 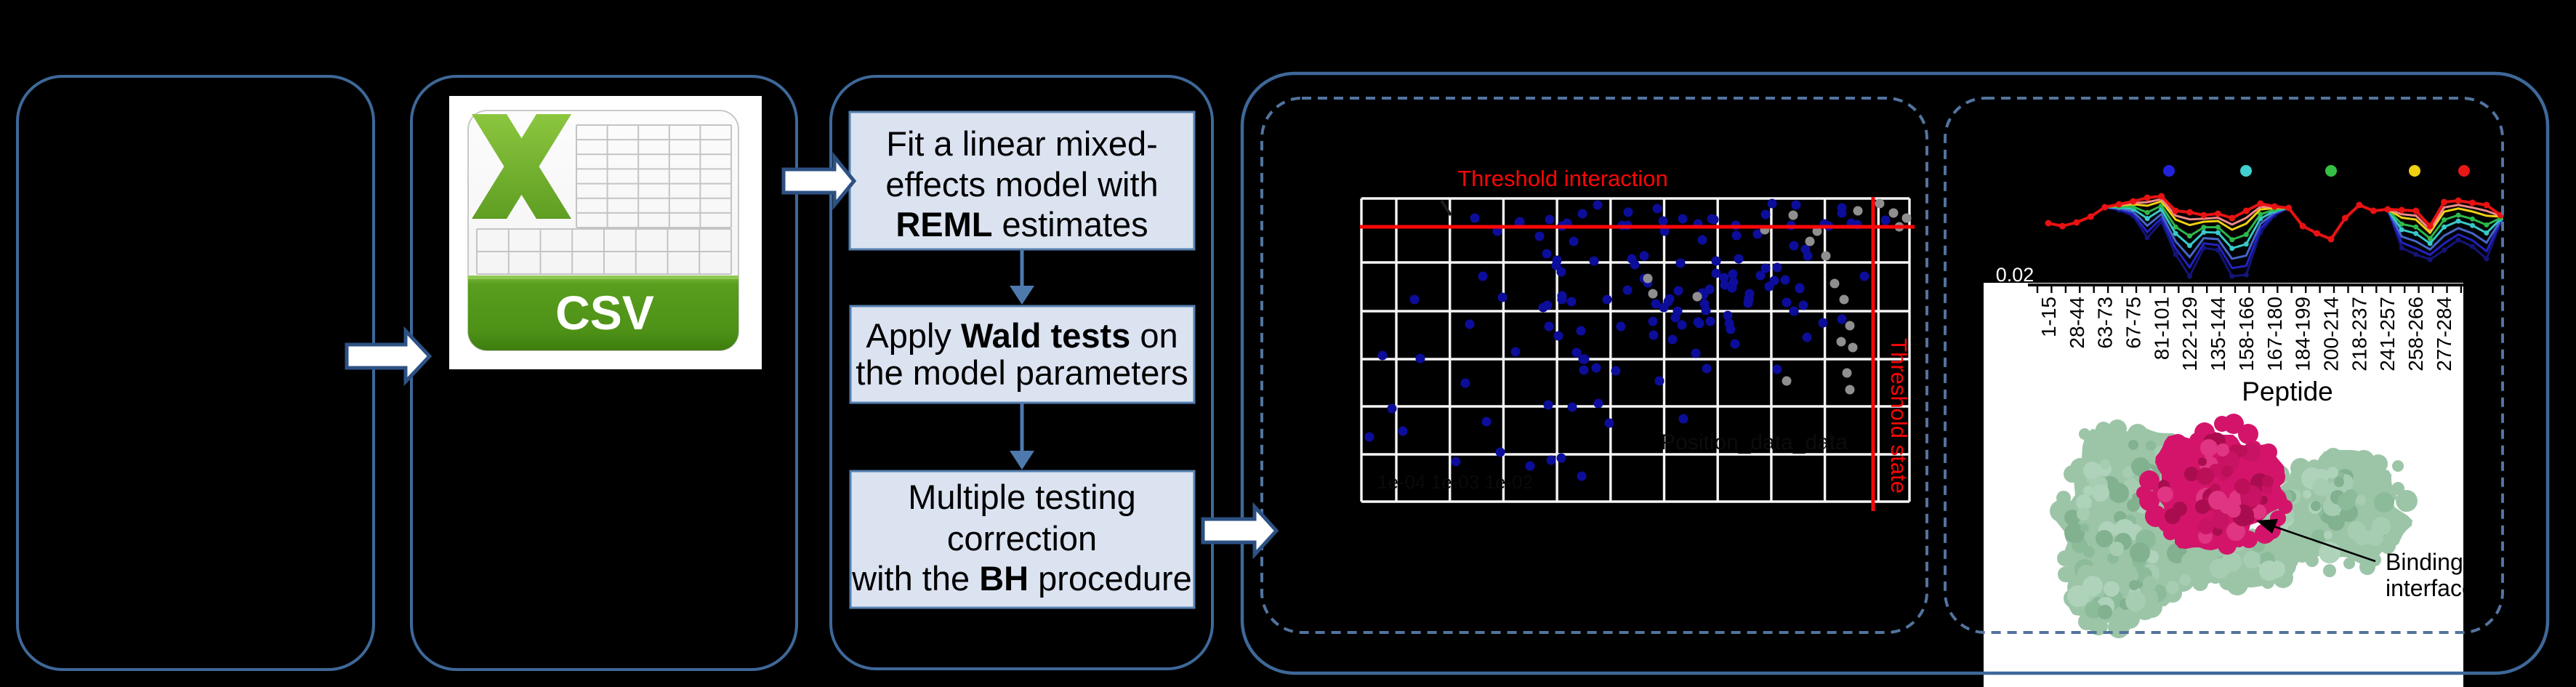 I want to click on svg-text: 200-214, so click(x=2330, y=334).